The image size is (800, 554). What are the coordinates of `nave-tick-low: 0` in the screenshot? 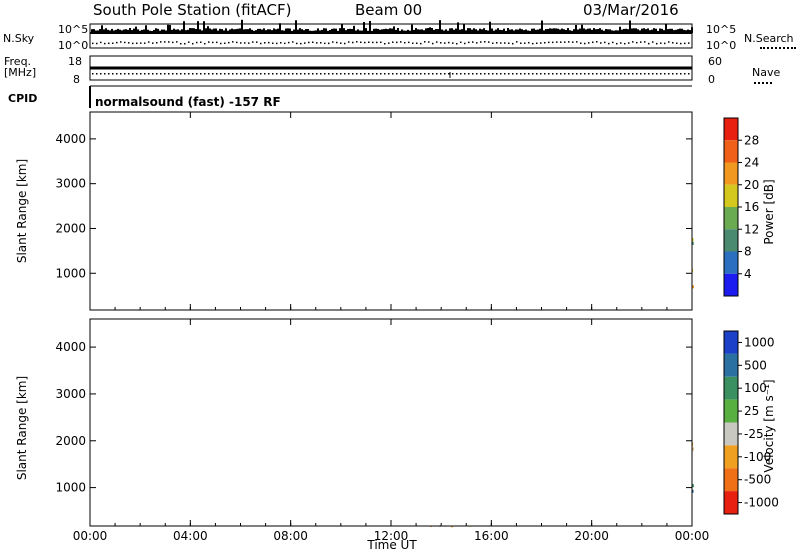 It's located at (711, 79).